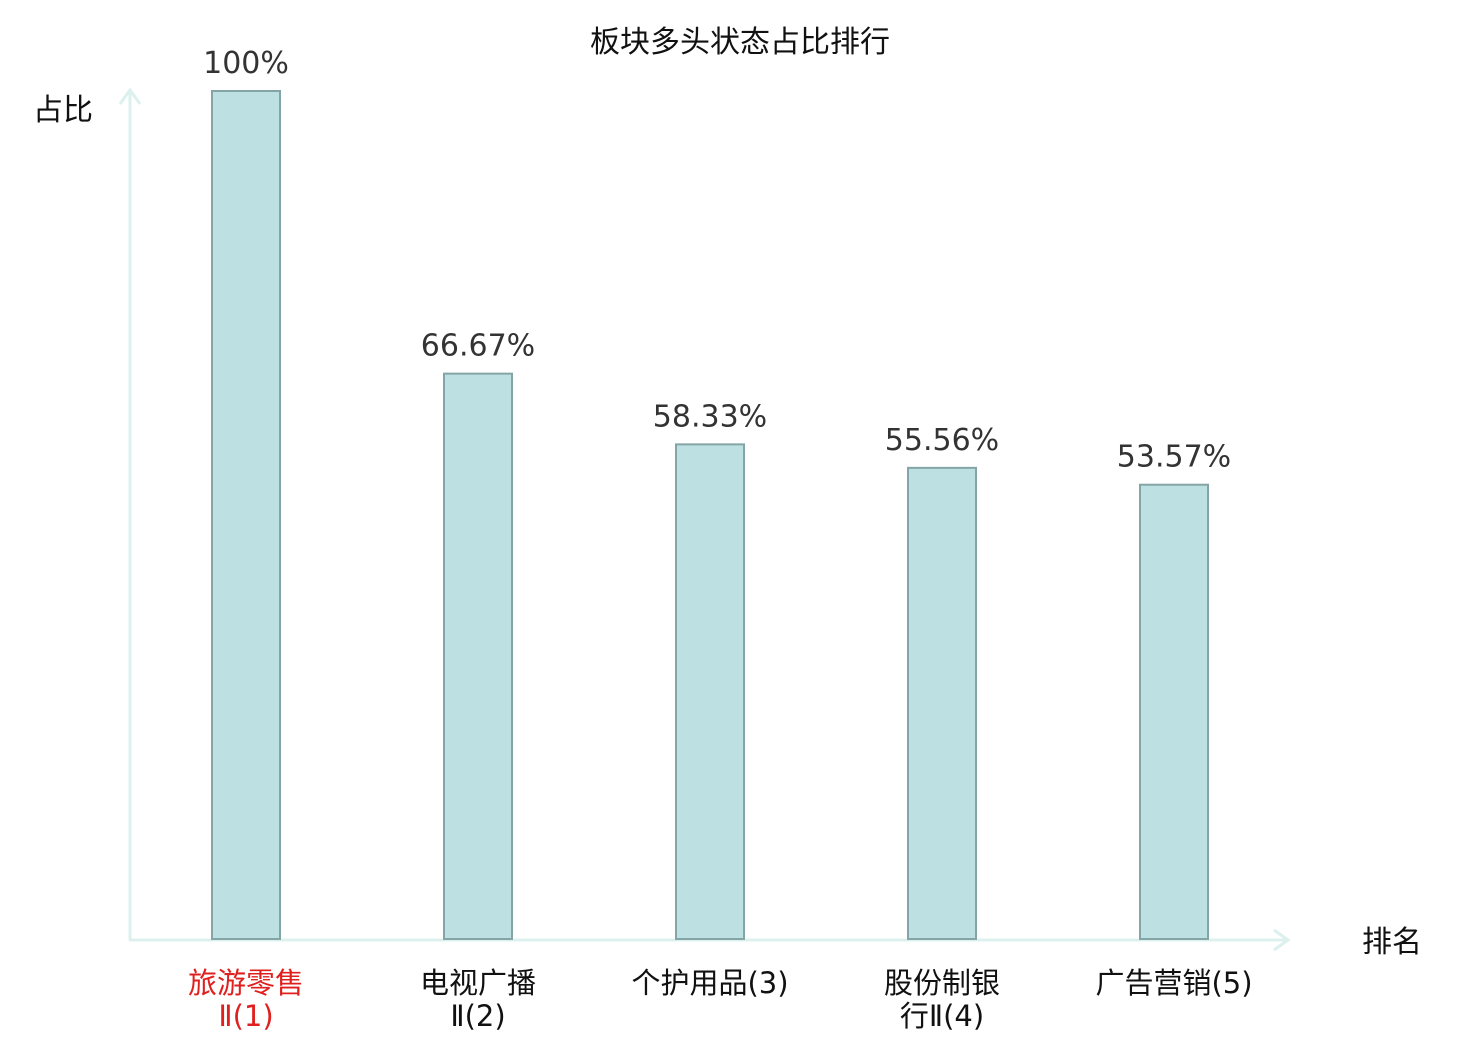 This screenshot has height=1040, width=1480. I want to click on x-axis-label: 排名, so click(1392, 942).